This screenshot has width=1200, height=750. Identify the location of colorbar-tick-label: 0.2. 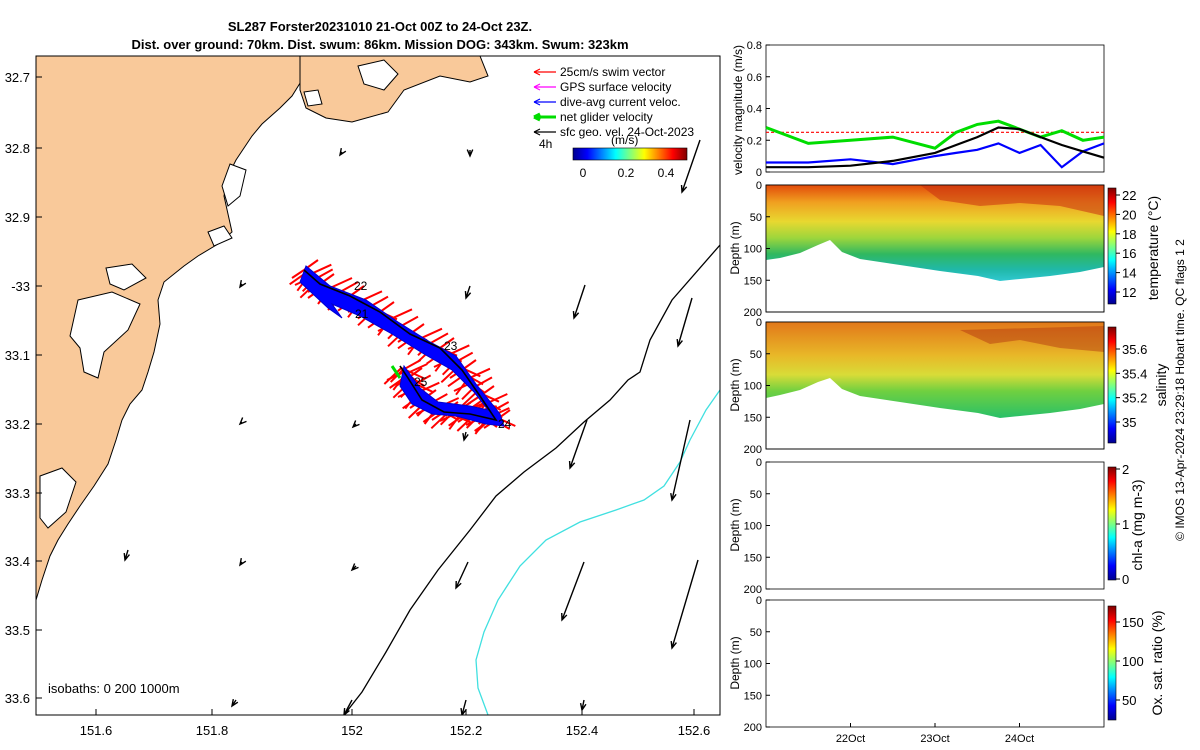
(626, 173).